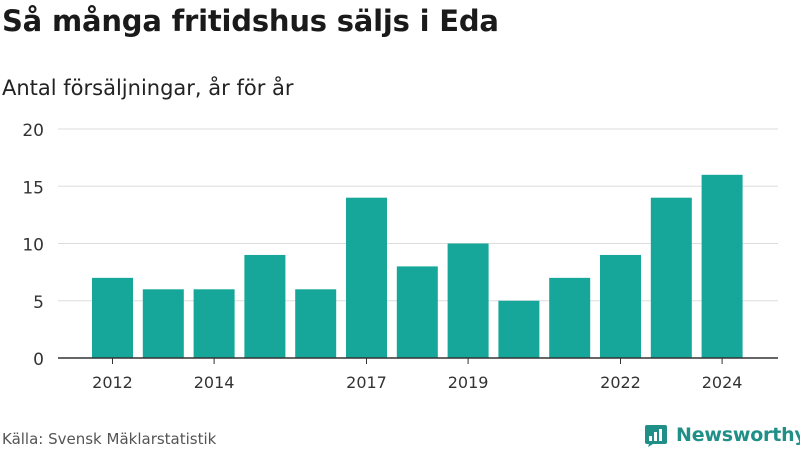 Image resolution: width=800 pixels, height=450 pixels. What do you see at coordinates (38, 303) in the screenshot?
I see `y-tick-label: 5` at bounding box center [38, 303].